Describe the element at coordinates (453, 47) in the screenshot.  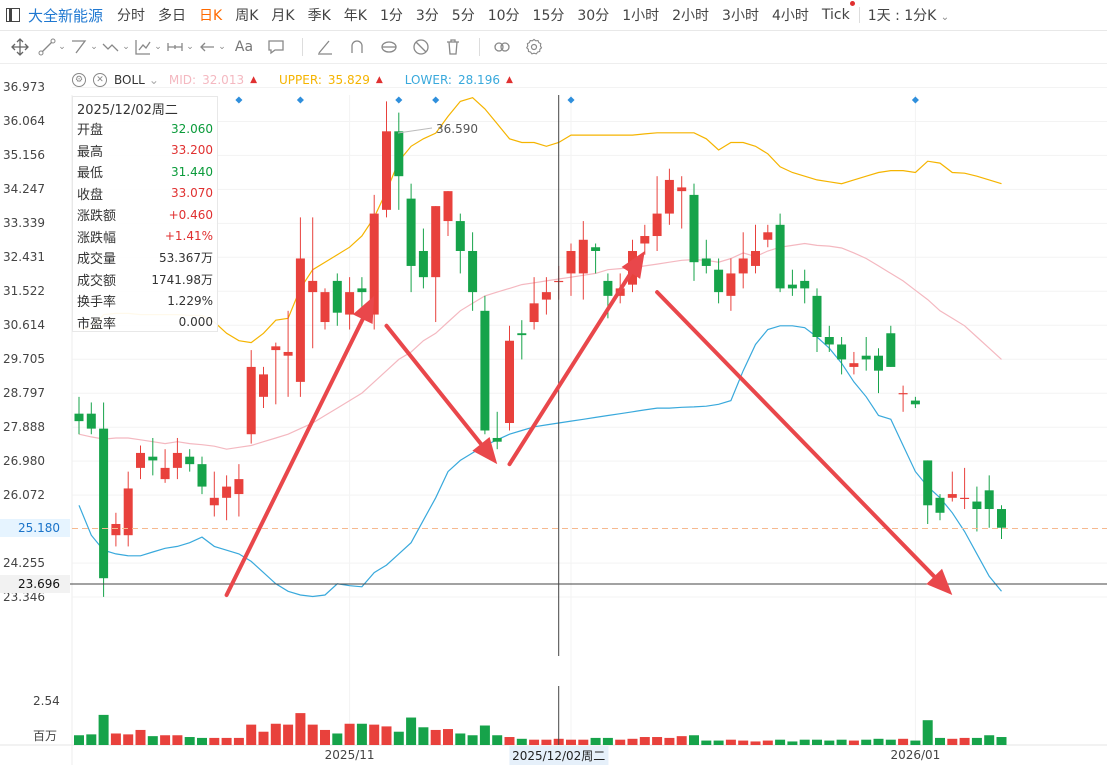
I see `trash-icon` at that location.